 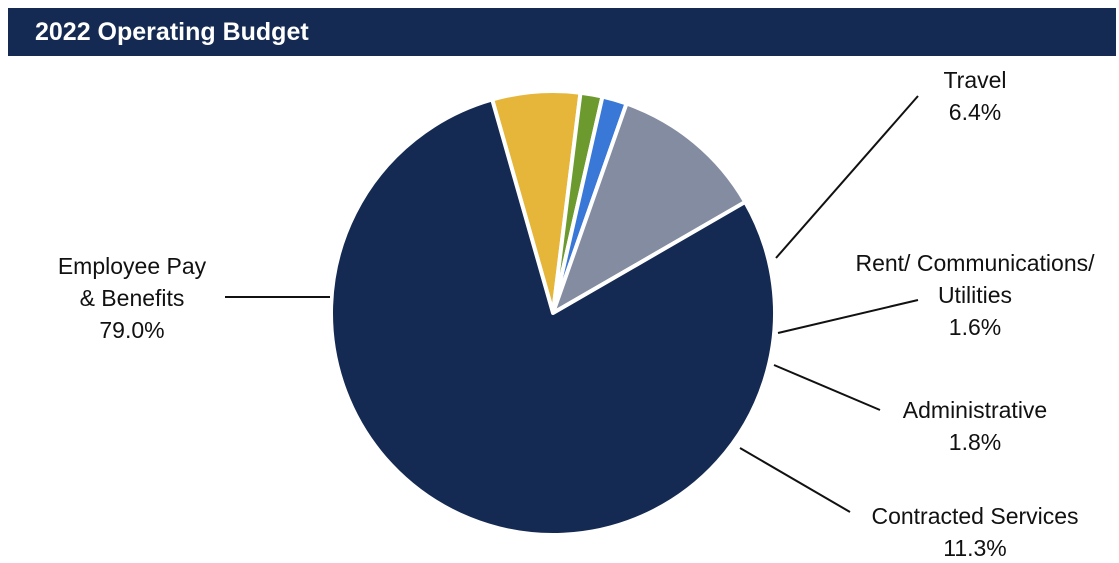 I want to click on slice-value-label-travel: 6.4%, so click(x=975, y=112).